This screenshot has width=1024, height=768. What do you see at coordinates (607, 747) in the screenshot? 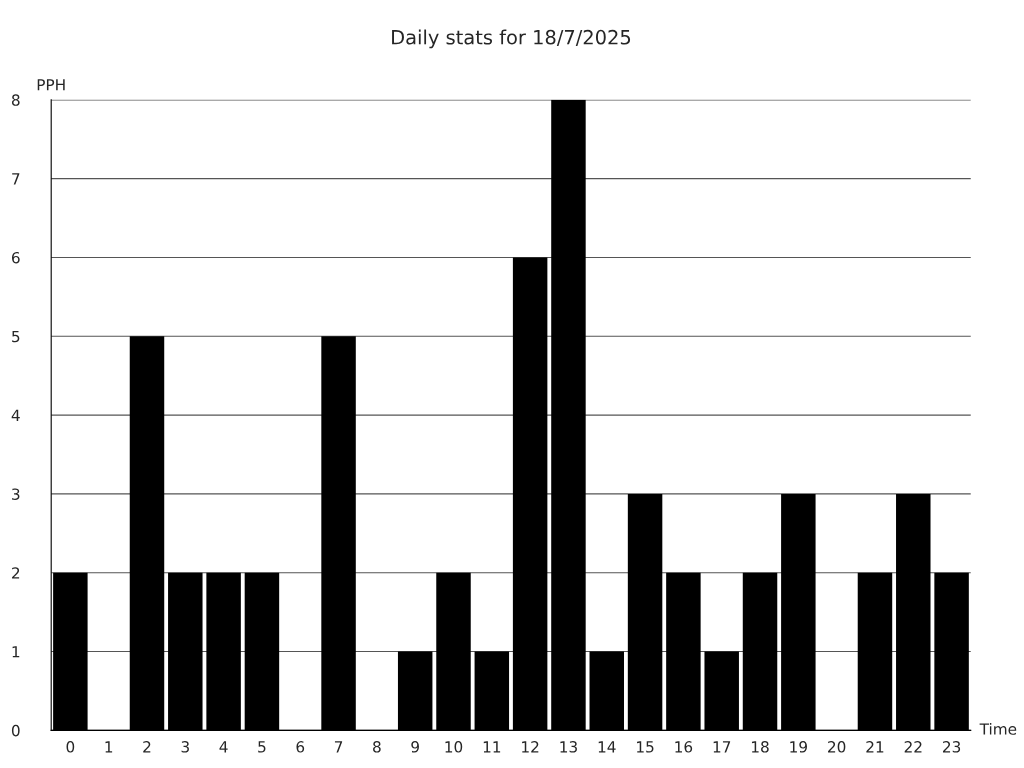
I see `x-tick-label: 14` at bounding box center [607, 747].